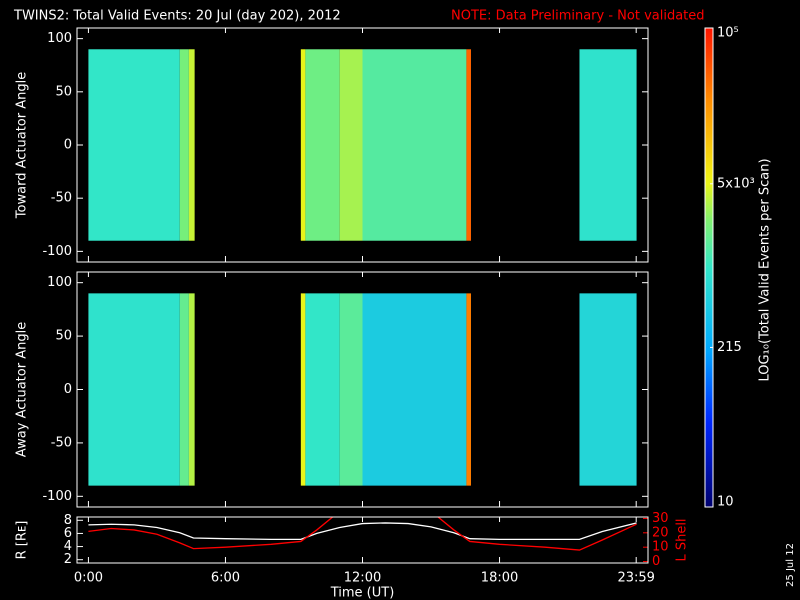  Describe the element at coordinates (660, 518) in the screenshot. I see `y2-tick-label: 30` at that location.